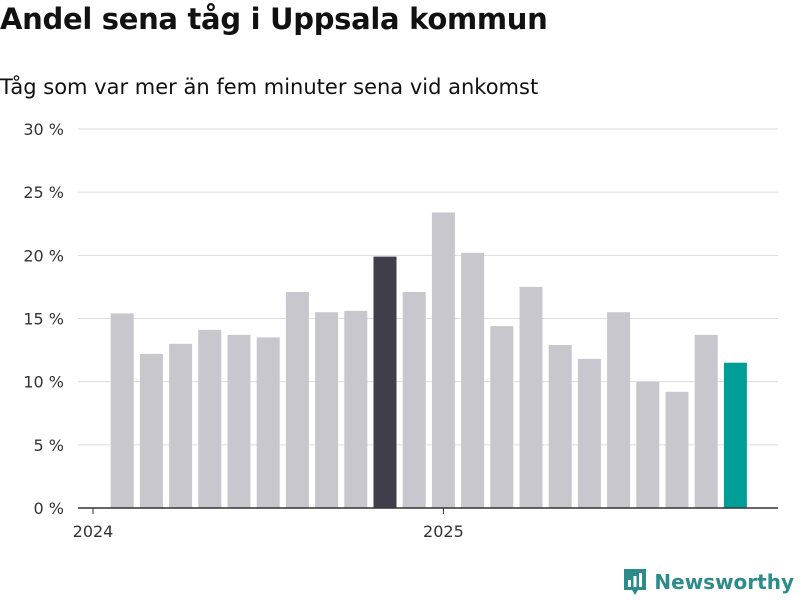 The image size is (800, 600). Describe the element at coordinates (43, 255) in the screenshot. I see `y-tick-label: 20 %` at that location.